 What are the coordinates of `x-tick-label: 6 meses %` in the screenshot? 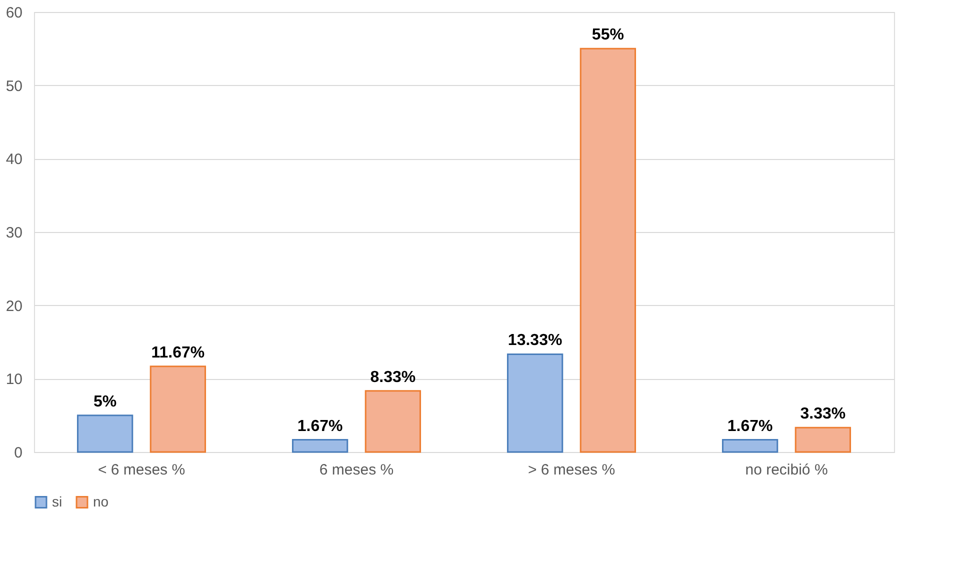 It's located at (356, 470).